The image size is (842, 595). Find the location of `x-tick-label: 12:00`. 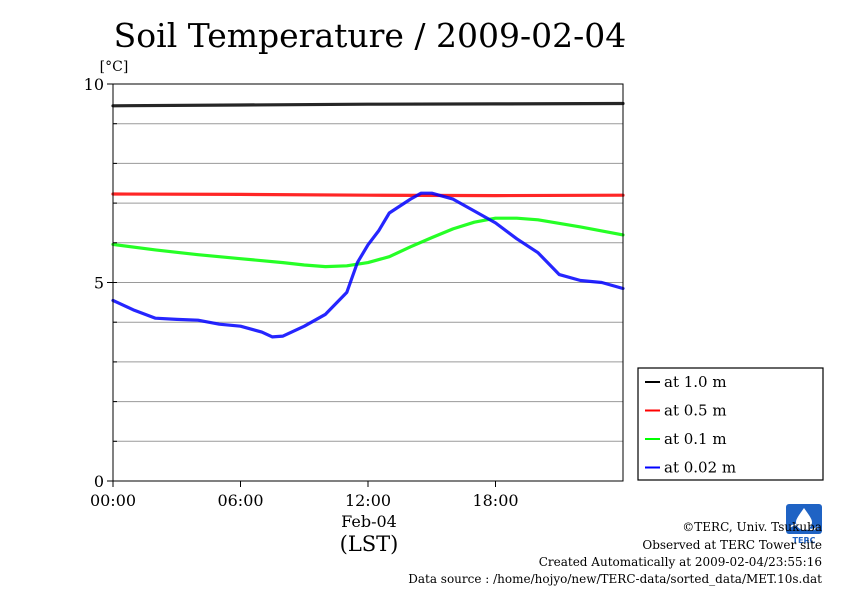

x-tick-label: 12:00 is located at coordinates (368, 500).